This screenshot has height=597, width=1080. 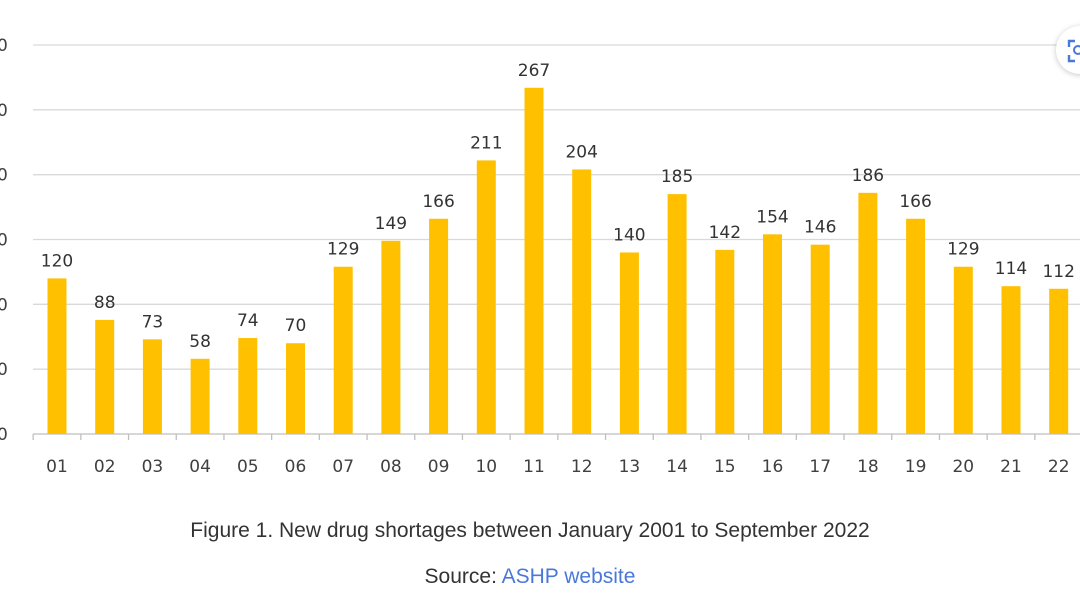 I want to click on data-label: 154, so click(x=772, y=217).